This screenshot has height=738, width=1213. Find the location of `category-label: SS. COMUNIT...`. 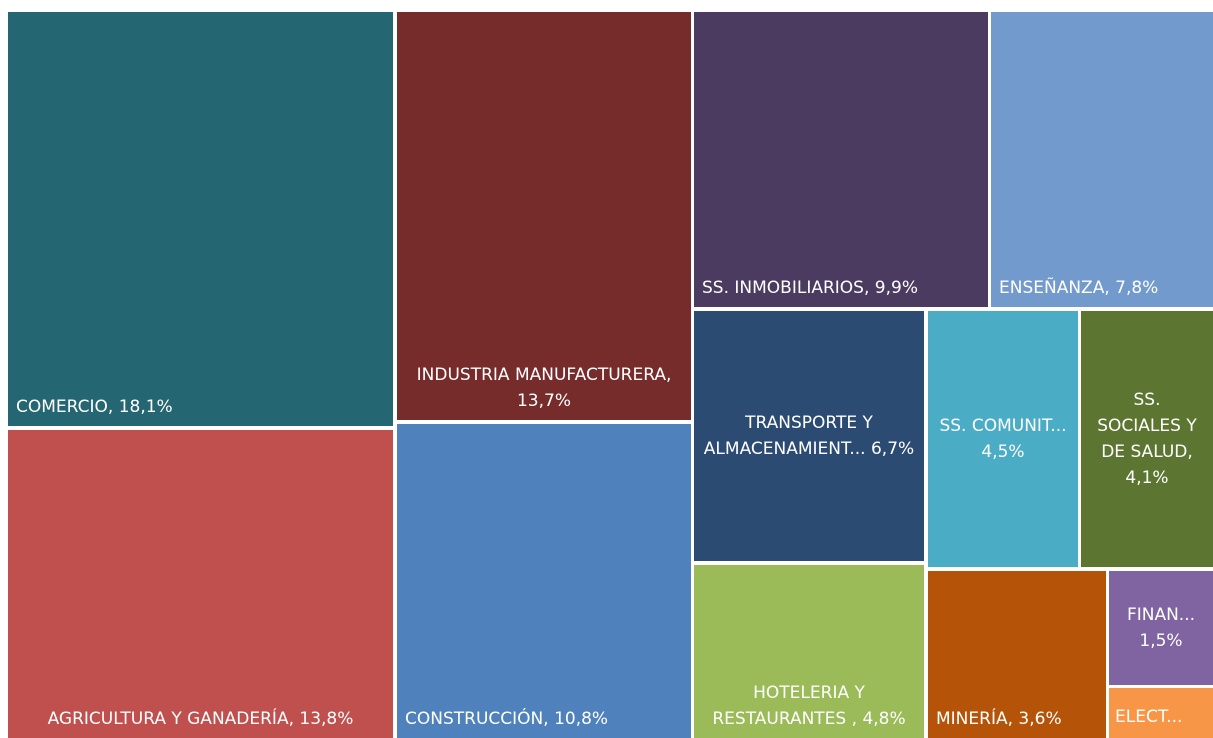

category-label: SS. COMUNIT... is located at coordinates (1003, 426).